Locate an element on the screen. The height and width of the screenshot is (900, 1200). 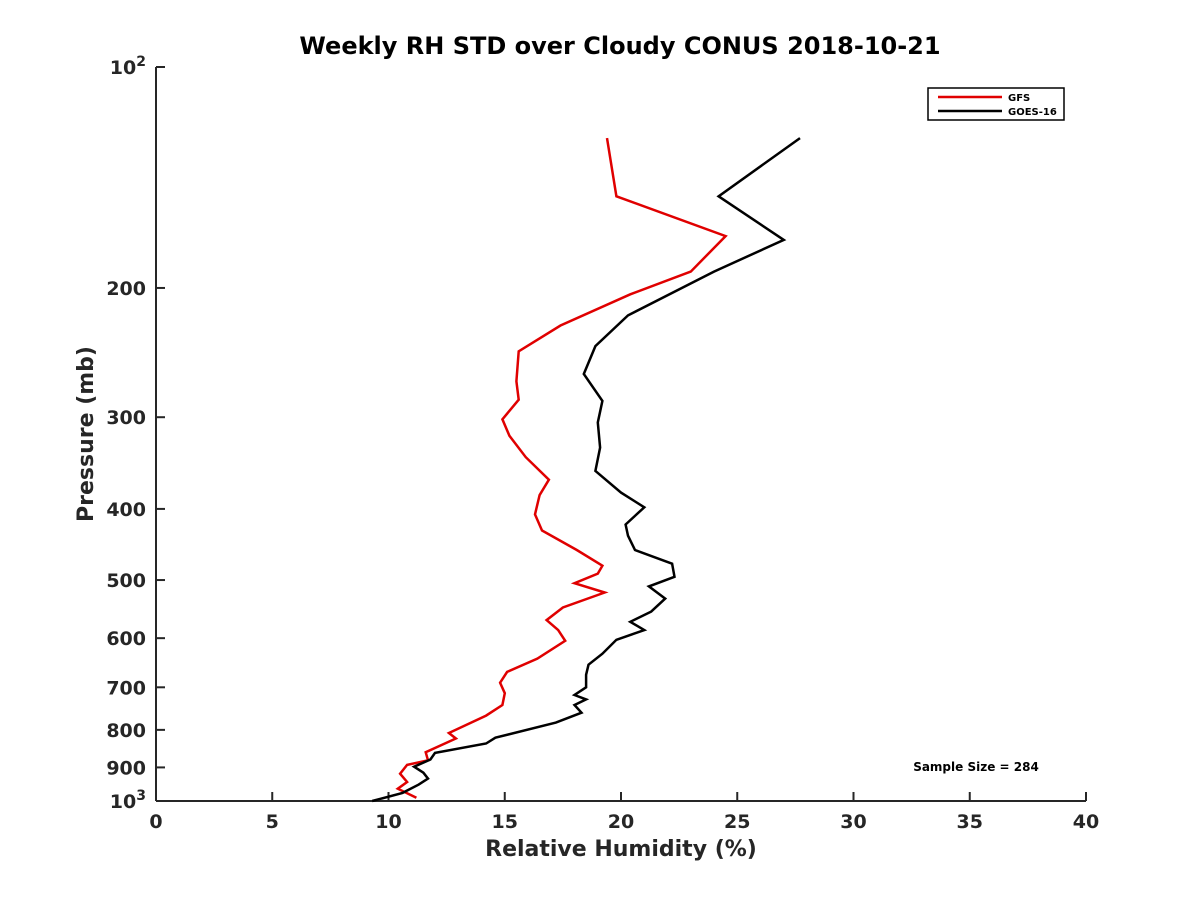
x-tick-label: 15 is located at coordinates (505, 822).